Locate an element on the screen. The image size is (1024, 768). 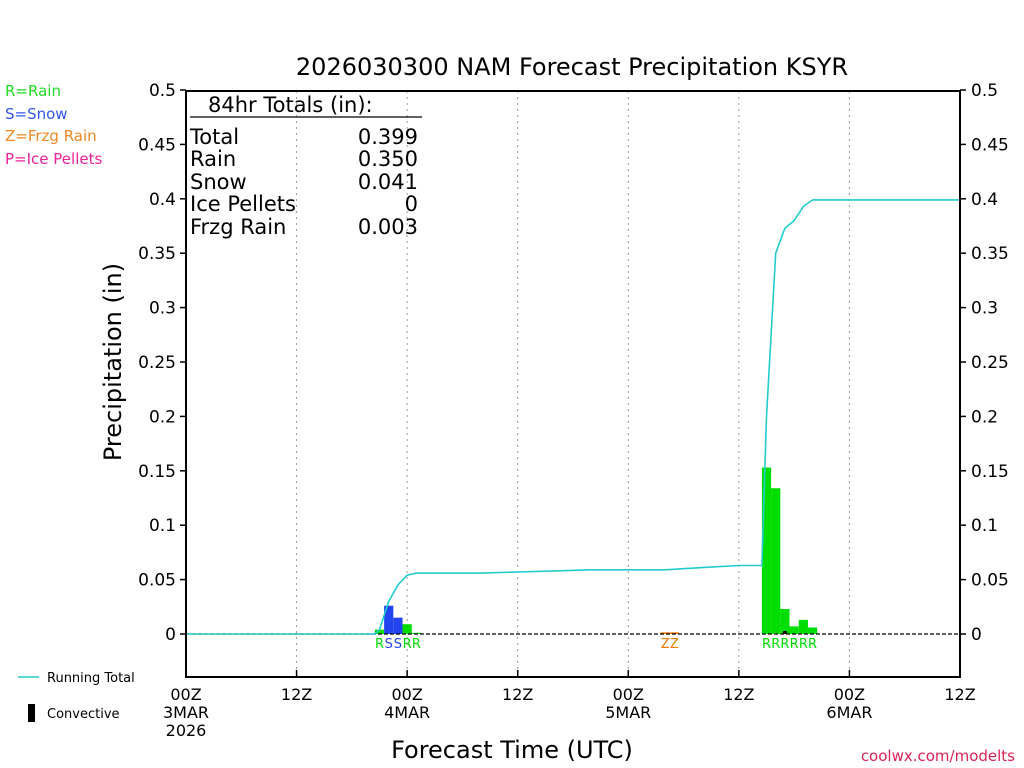
totals-snow-value: 0.041 is located at coordinates (388, 182).